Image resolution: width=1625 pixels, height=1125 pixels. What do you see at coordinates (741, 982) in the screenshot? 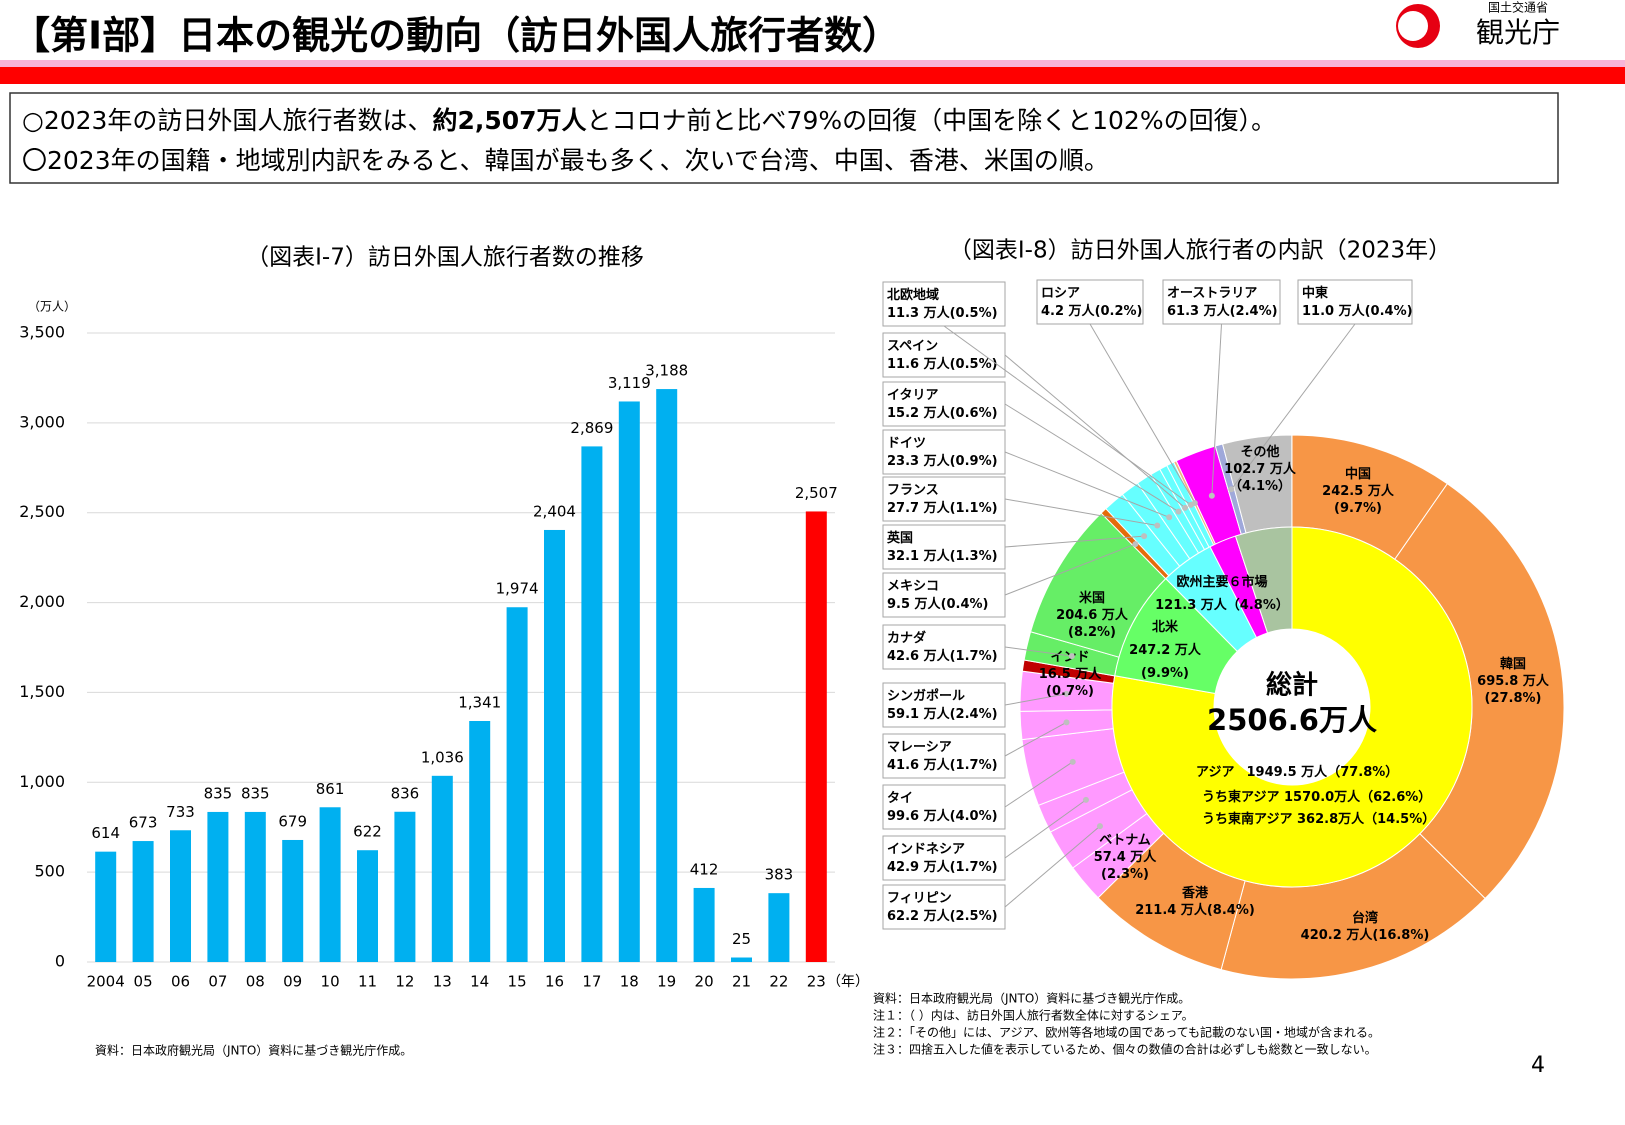
I see `x-tick-label: 21` at bounding box center [741, 982].